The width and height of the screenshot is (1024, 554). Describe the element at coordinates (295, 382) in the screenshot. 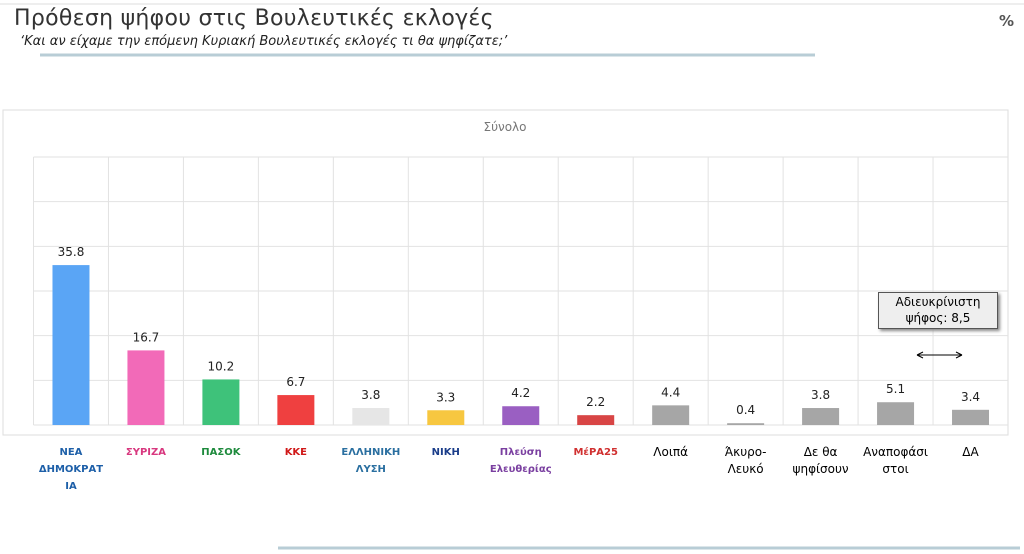

I see `value-label: 6.7` at that location.